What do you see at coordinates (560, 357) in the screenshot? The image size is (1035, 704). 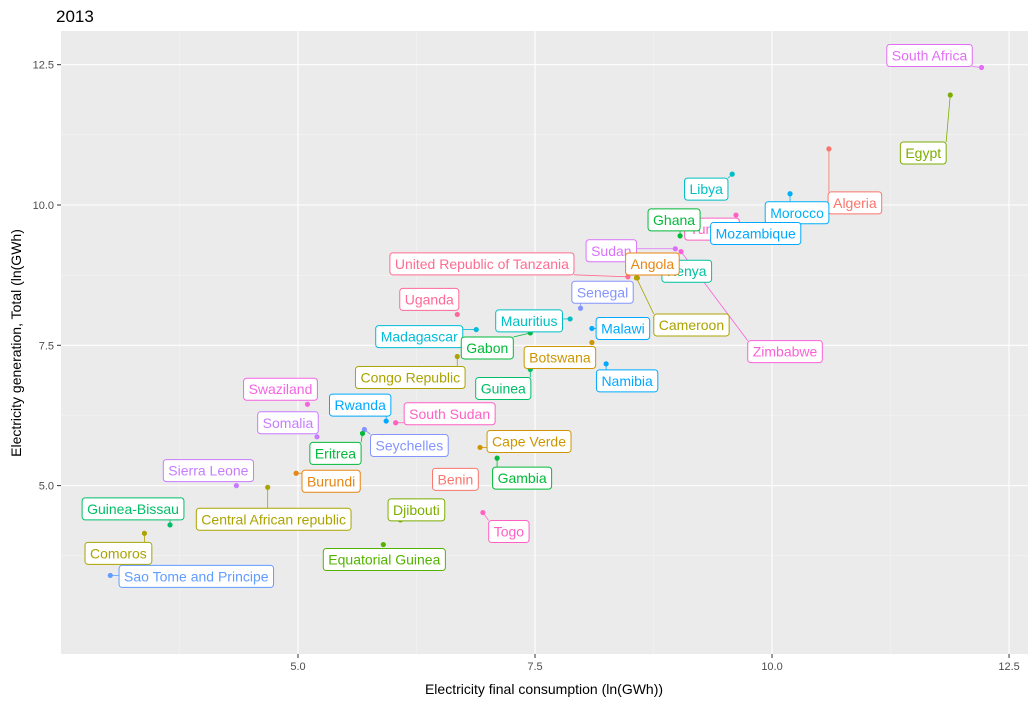 I see `point-label: Botswana` at bounding box center [560, 357].